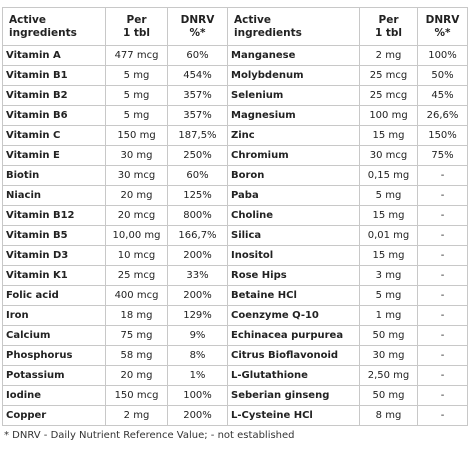 The width and height of the screenshot is (469, 450). I want to click on cell: 50%, so click(442, 75).